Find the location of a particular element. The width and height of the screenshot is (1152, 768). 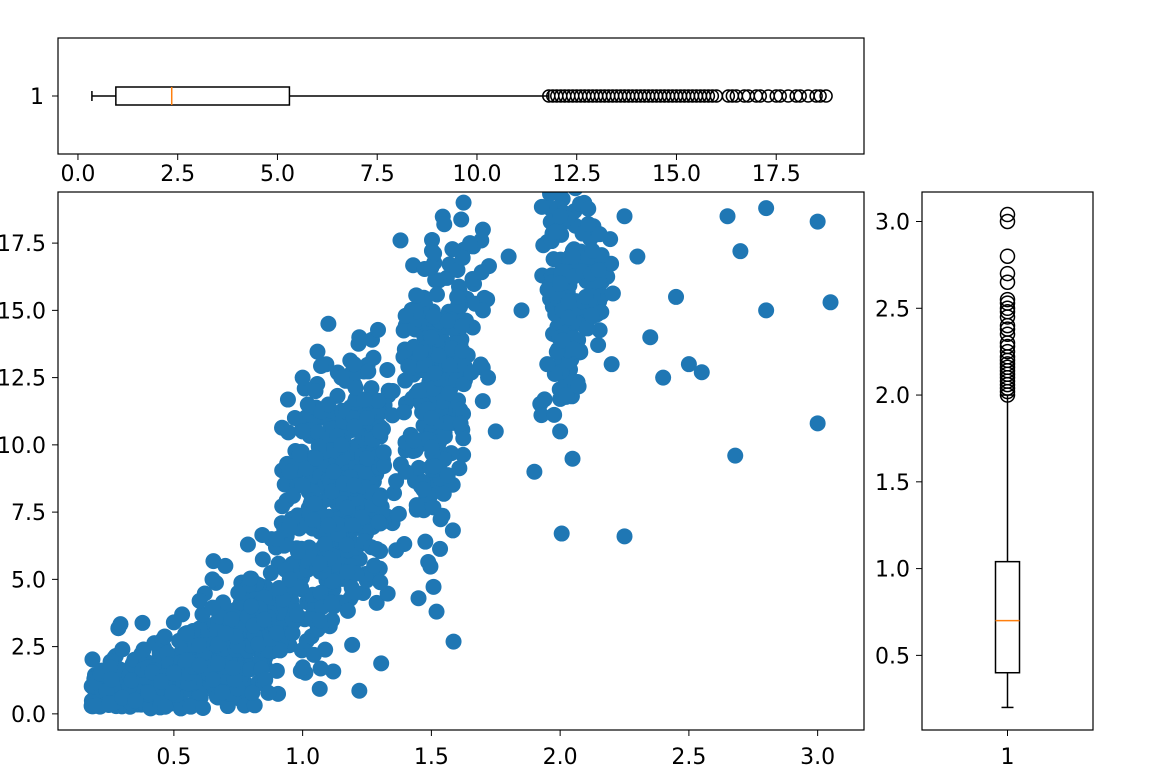

right-y-tick-label: 2.0 is located at coordinates (892, 396).